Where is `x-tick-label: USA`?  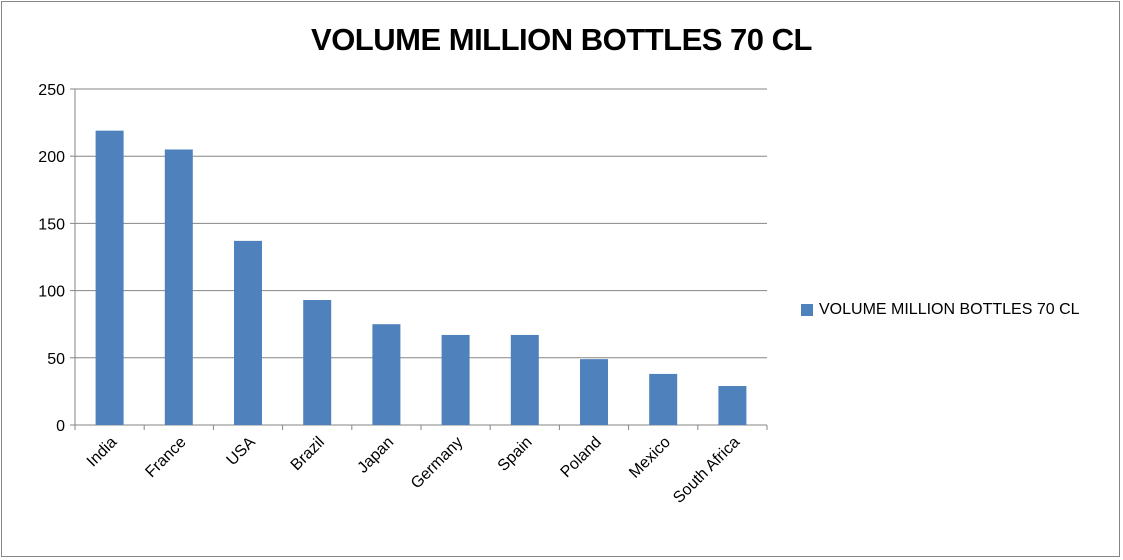
x-tick-label: USA is located at coordinates (242, 452).